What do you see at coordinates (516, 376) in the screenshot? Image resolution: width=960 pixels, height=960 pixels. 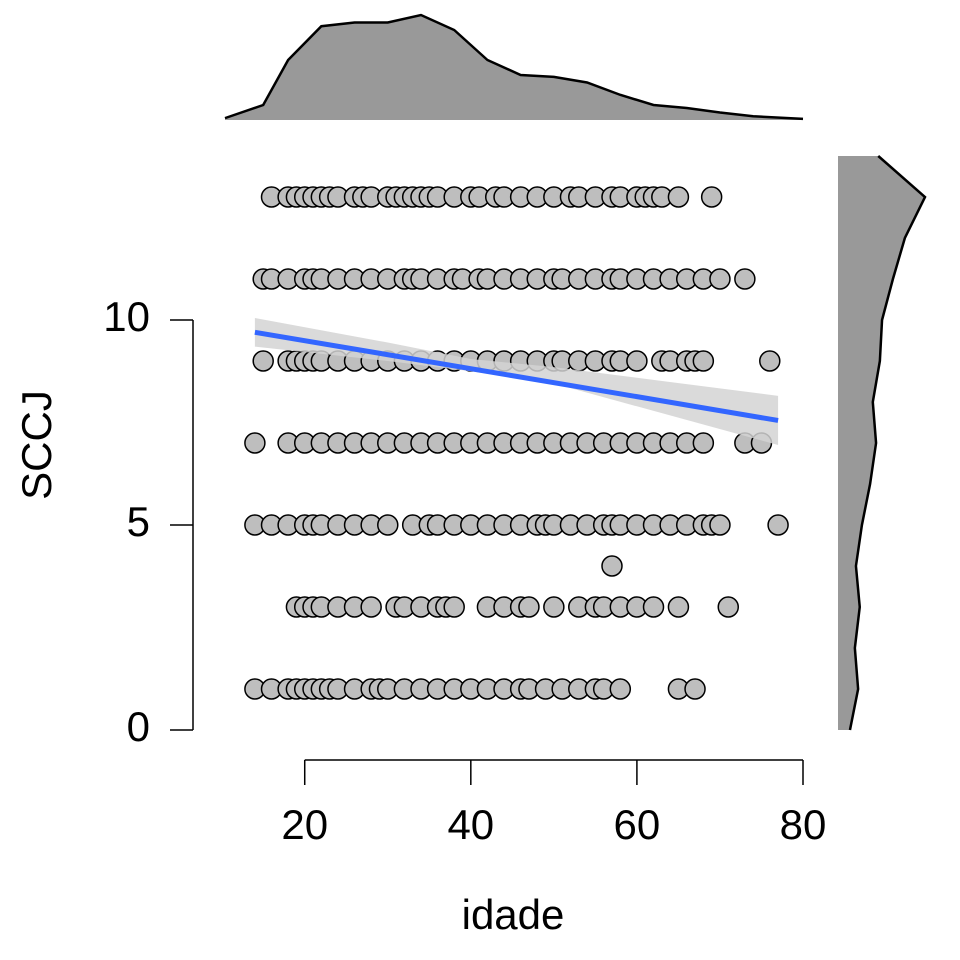 I see `fit-line` at bounding box center [516, 376].